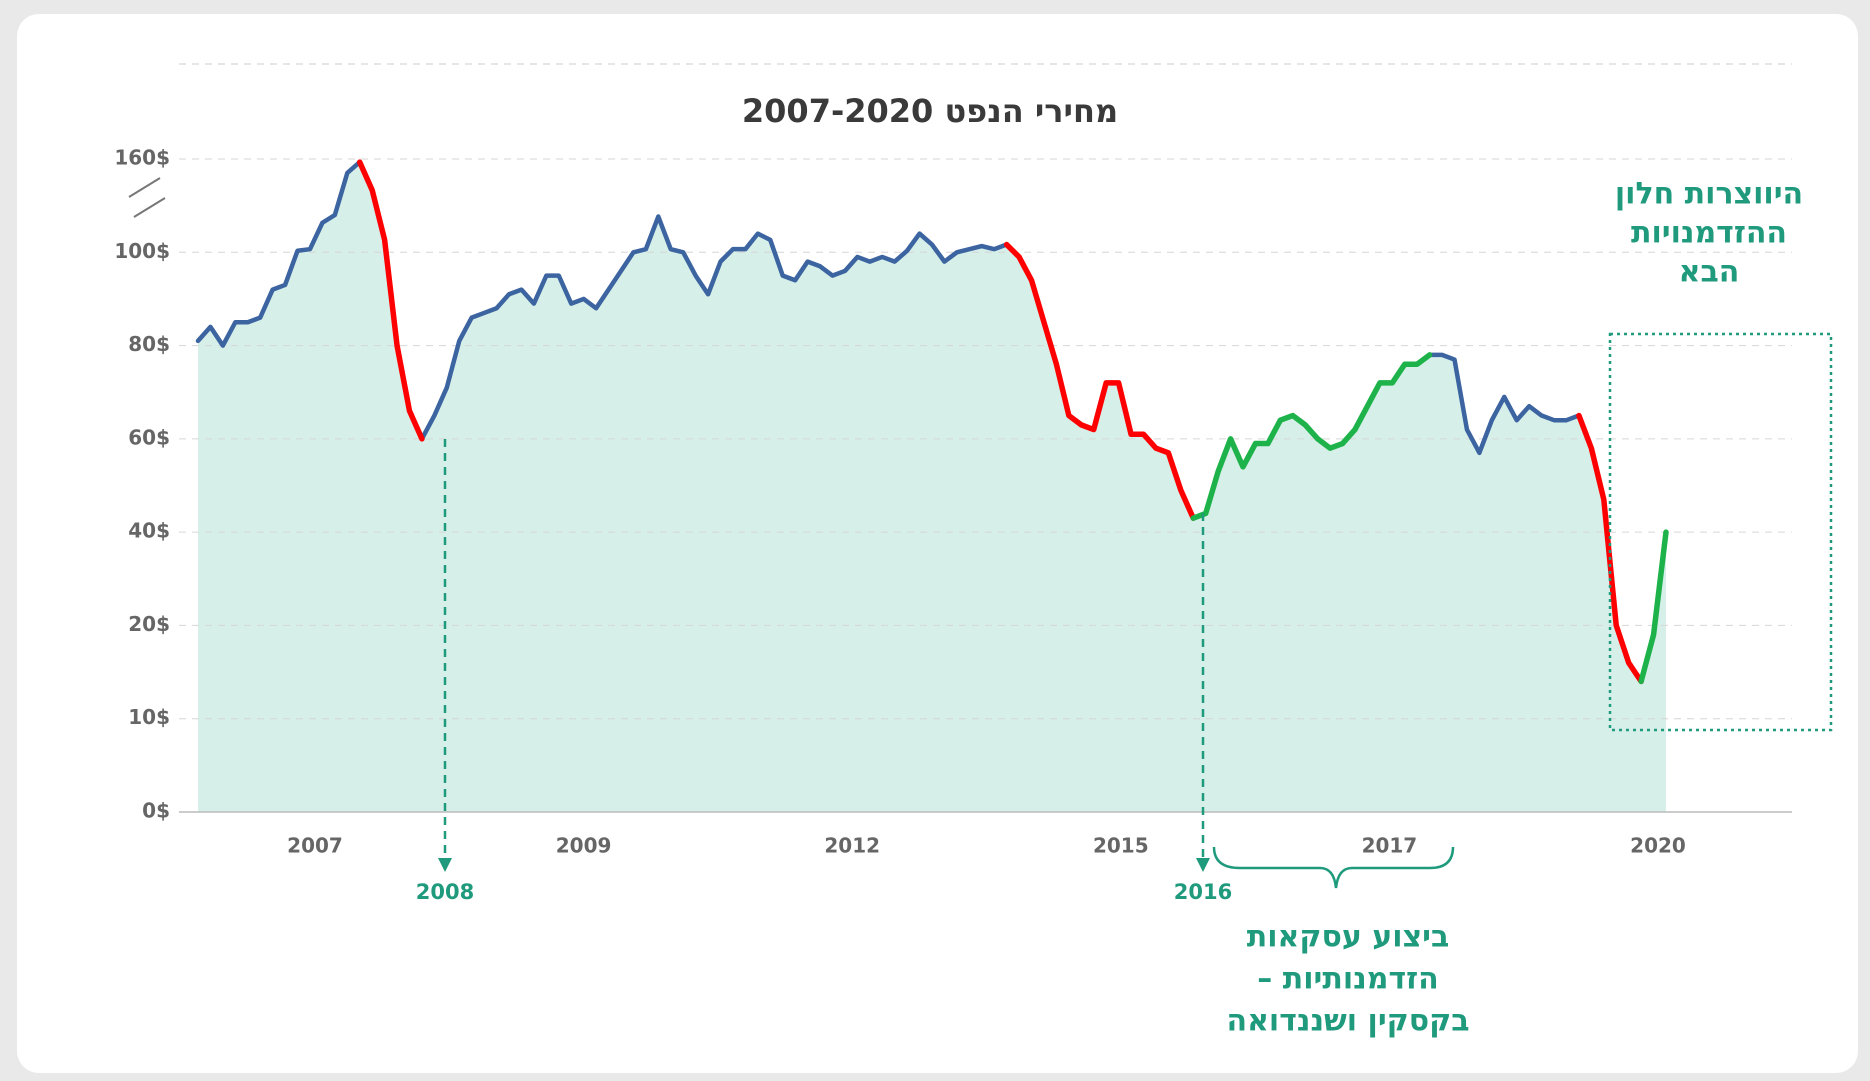  Describe the element at coordinates (149, 624) in the screenshot. I see `y-tick-label: 20$` at that location.